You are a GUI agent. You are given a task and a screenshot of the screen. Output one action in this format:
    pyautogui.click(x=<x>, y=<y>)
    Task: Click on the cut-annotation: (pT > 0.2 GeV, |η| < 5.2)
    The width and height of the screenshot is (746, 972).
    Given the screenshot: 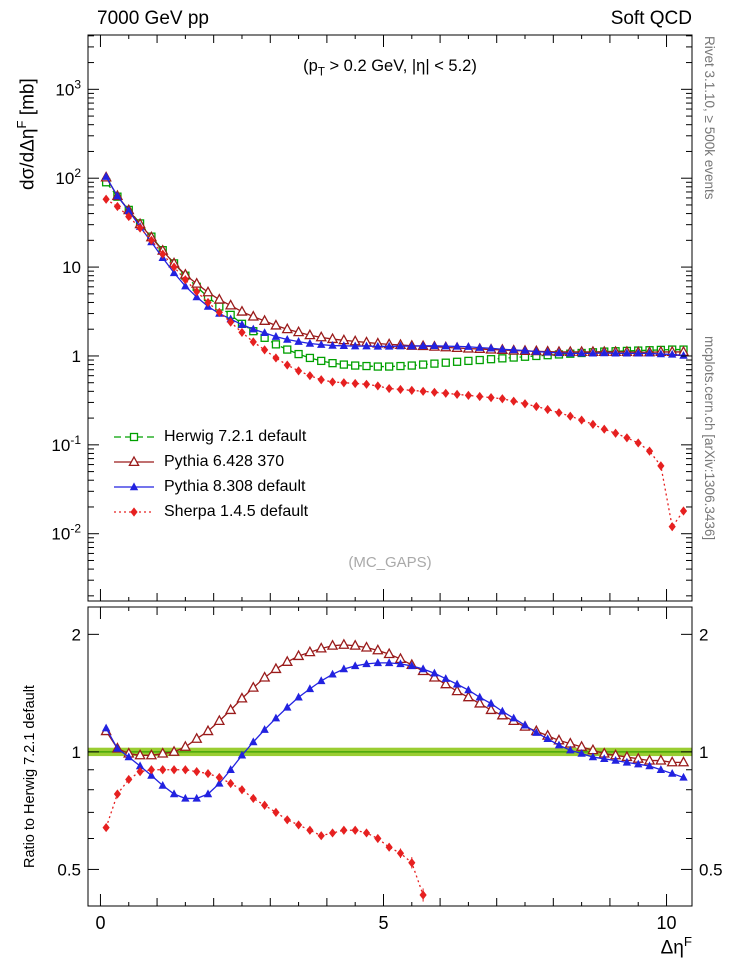 What is the action you would take?
    pyautogui.click(x=390, y=68)
    